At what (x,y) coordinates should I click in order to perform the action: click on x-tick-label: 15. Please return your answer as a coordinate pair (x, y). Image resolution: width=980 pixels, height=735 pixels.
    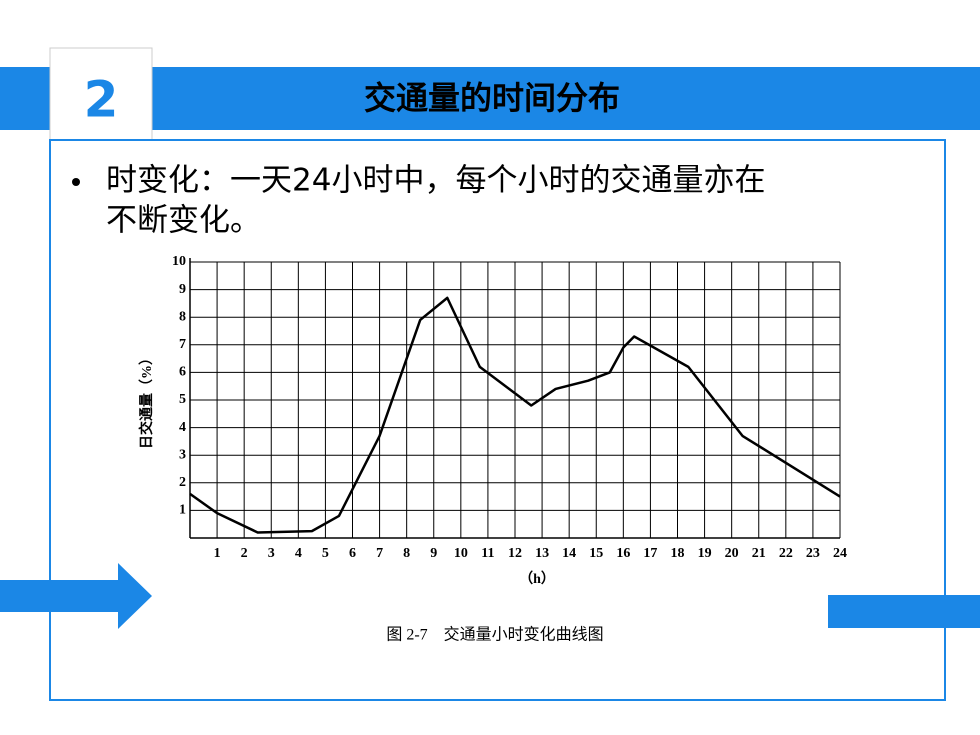
    Looking at the image, I should click on (596, 553).